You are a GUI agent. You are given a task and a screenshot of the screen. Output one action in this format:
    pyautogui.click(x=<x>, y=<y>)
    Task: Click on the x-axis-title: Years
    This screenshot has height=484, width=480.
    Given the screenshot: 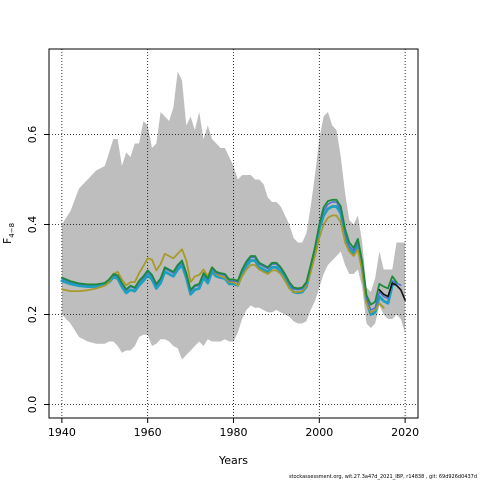 What is the action you would take?
    pyautogui.click(x=233, y=460)
    